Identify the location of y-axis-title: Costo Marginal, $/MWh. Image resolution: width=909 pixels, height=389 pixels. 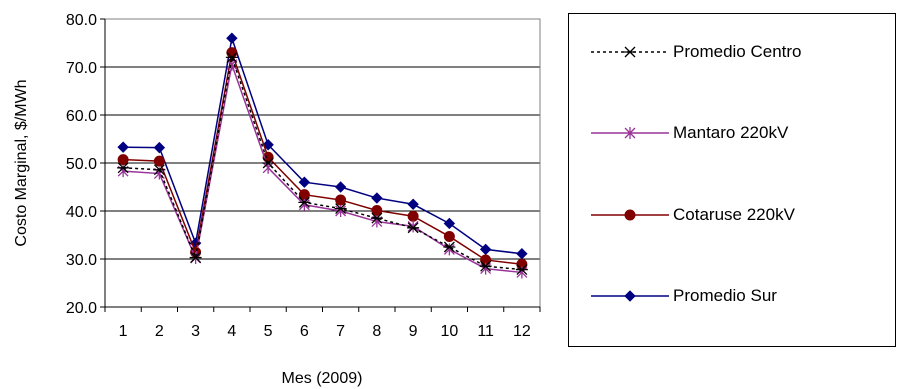
(21, 162).